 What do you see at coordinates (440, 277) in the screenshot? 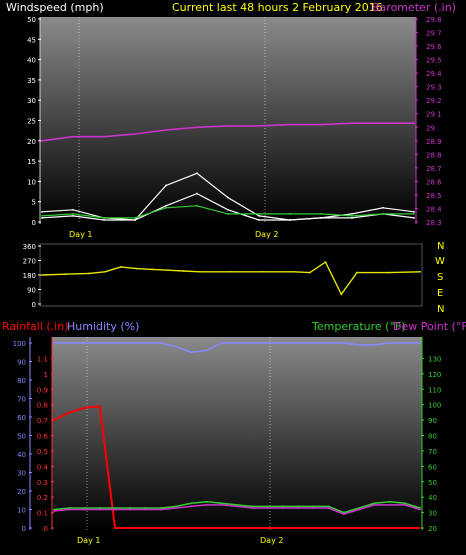
I see `compass-s: S` at bounding box center [440, 277].